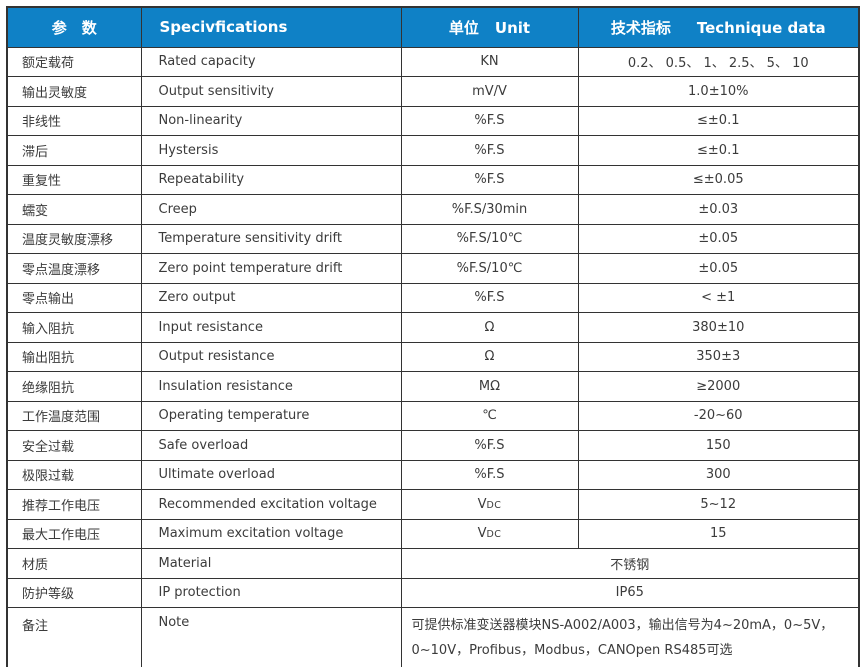 The width and height of the screenshot is (864, 667). What do you see at coordinates (74, 415) in the screenshot?
I see `param-cell: 工作温度范围` at bounding box center [74, 415].